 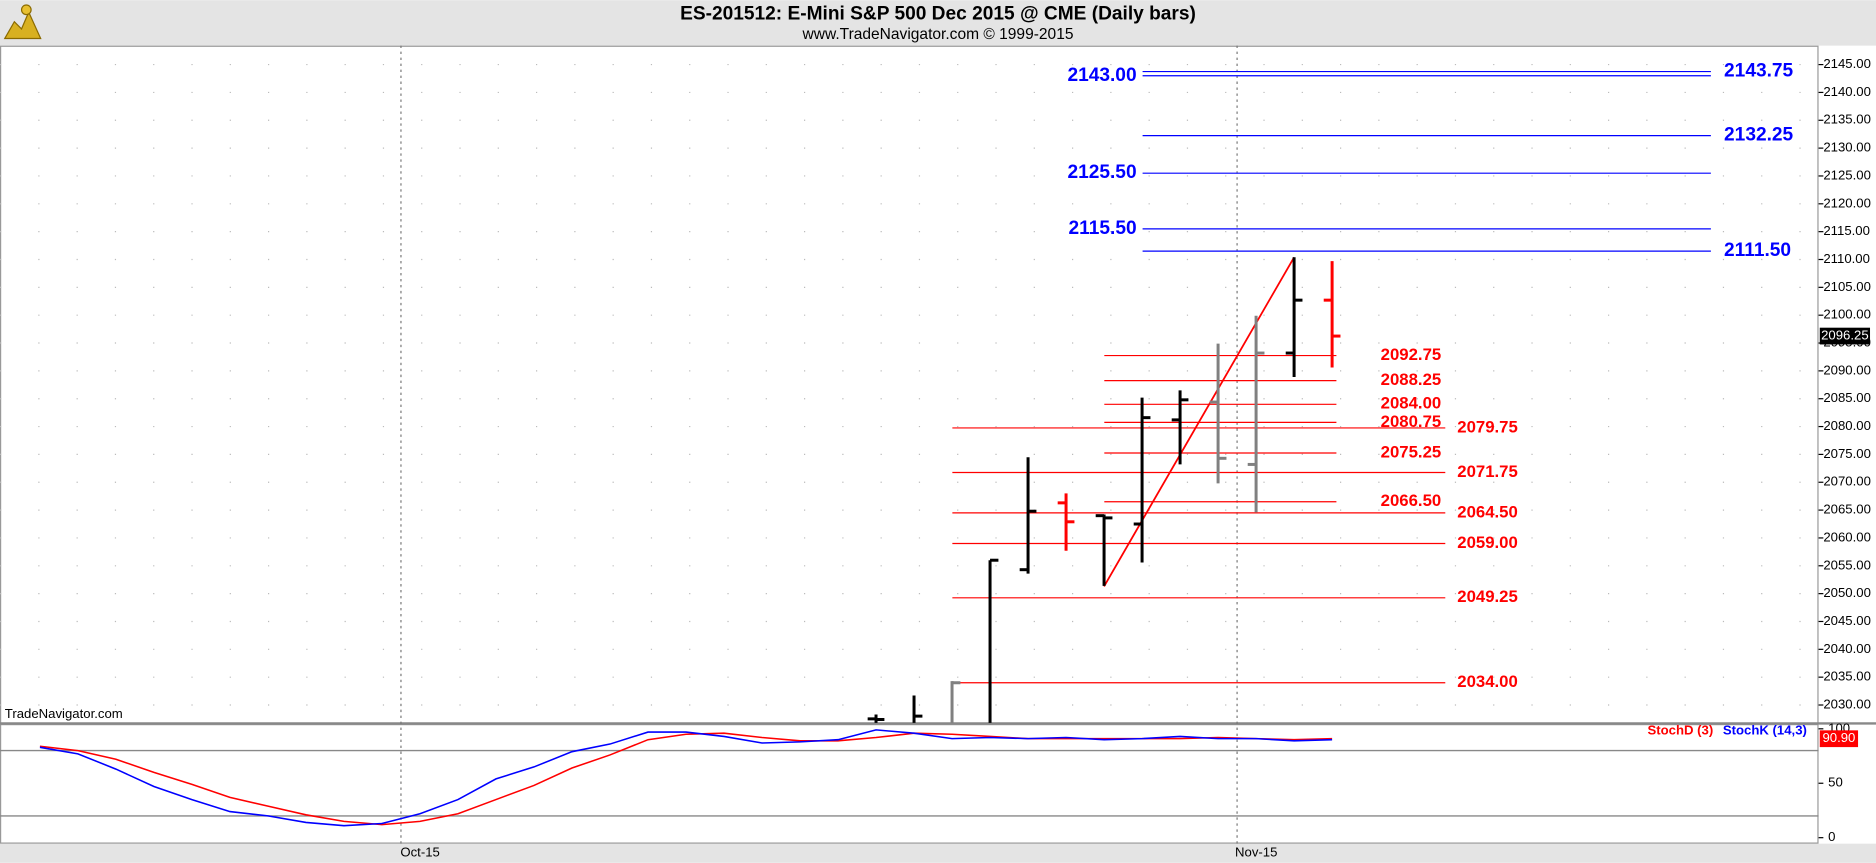 What do you see at coordinates (1765, 730) in the screenshot?
I see `legend-entry: StochK (14,3)` at bounding box center [1765, 730].